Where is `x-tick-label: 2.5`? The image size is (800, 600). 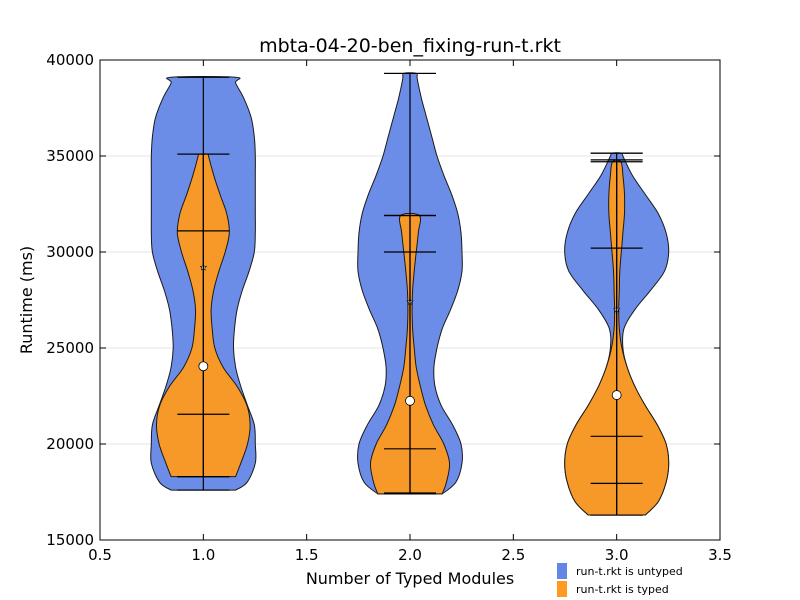 x-tick-label: 2.5 is located at coordinates (513, 555).